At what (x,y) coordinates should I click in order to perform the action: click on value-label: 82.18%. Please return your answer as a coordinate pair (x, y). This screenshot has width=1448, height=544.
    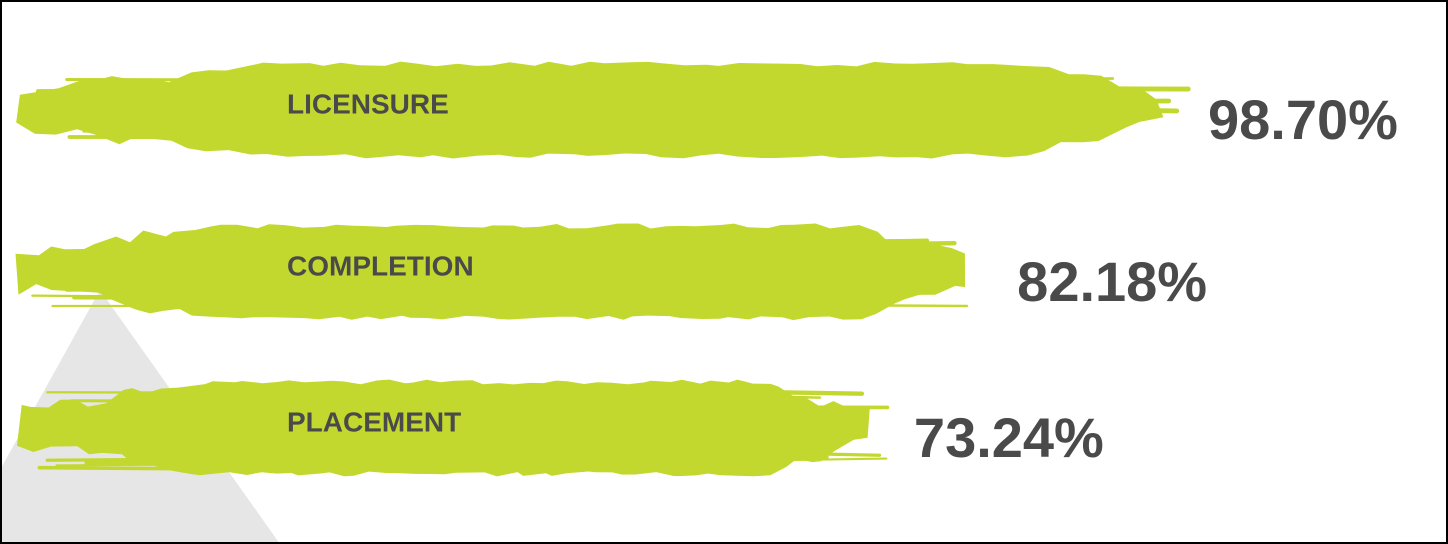
    Looking at the image, I should click on (1112, 281).